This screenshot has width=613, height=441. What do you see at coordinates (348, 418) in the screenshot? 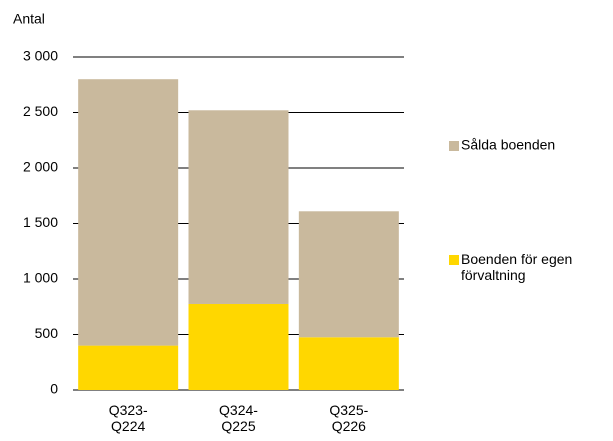
I see `x-tick-label: Q325-Q226` at bounding box center [348, 418].